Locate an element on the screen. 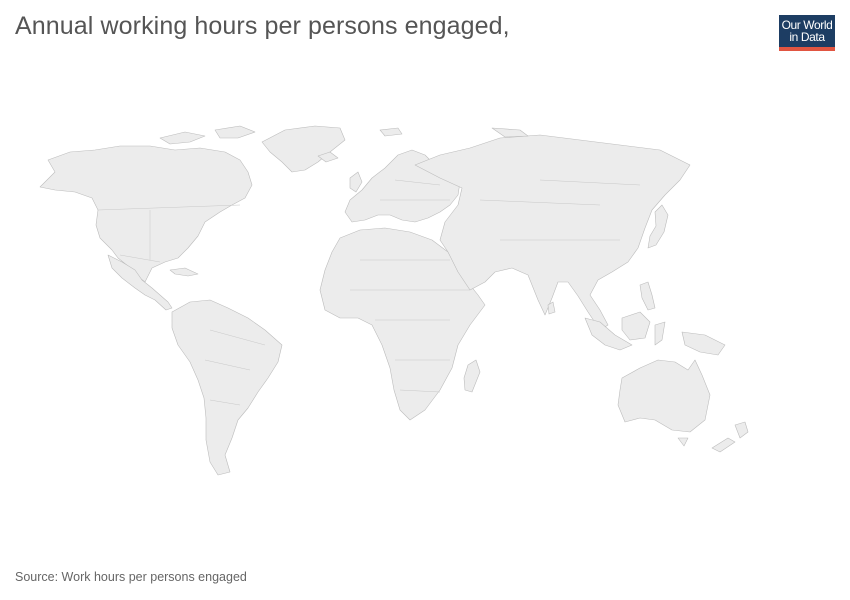 Image resolution: width=850 pixels, height=600 pixels. region-central-america is located at coordinates (140, 282).